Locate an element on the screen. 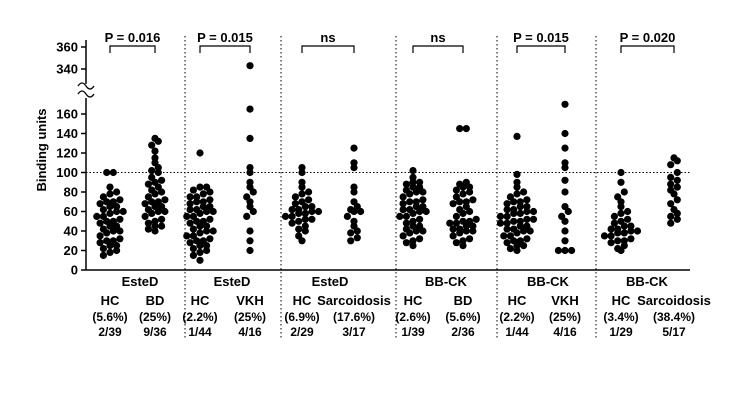 The height and width of the screenshot is (402, 750). group-percent-label: (17.6%) is located at coordinates (354, 317).